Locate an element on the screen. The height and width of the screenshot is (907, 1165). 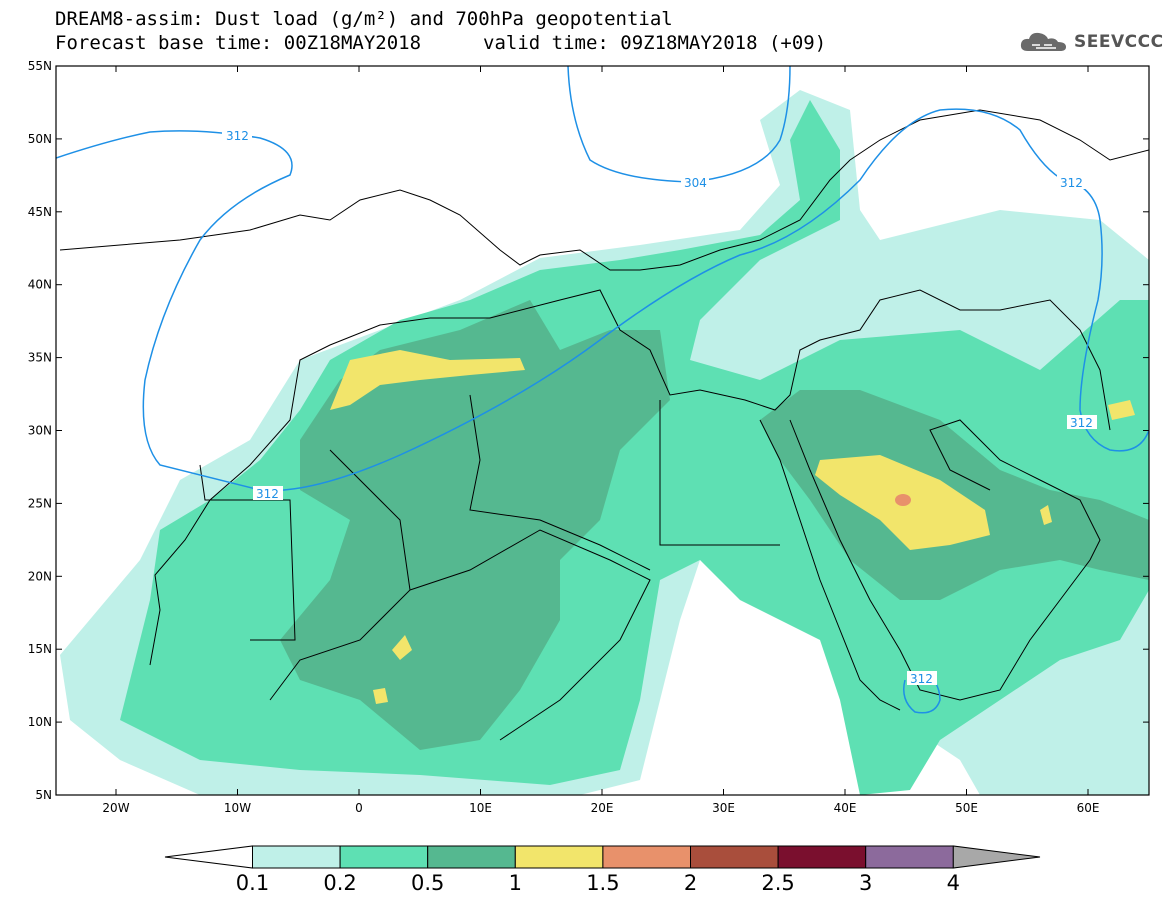
dust-band-1f is located at coordinates (1121, 410).